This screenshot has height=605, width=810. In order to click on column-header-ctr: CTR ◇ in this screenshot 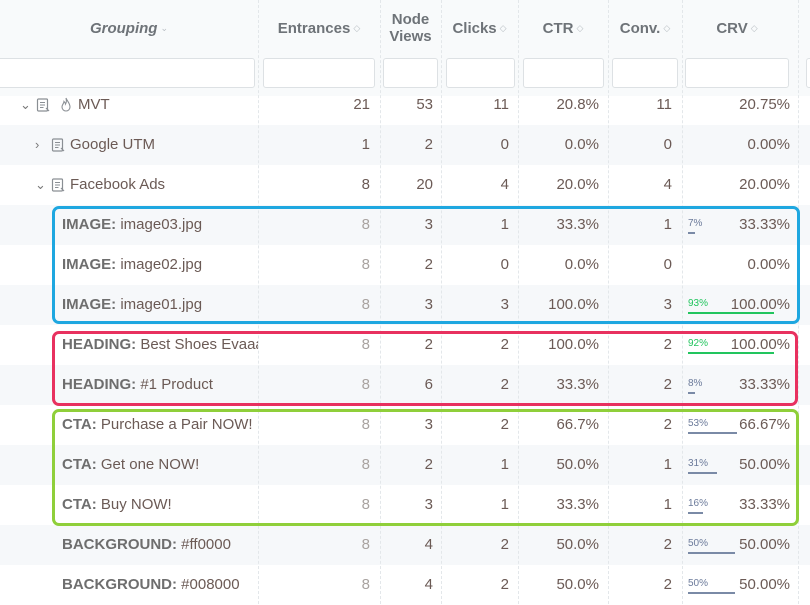, I will do `click(563, 28)`.